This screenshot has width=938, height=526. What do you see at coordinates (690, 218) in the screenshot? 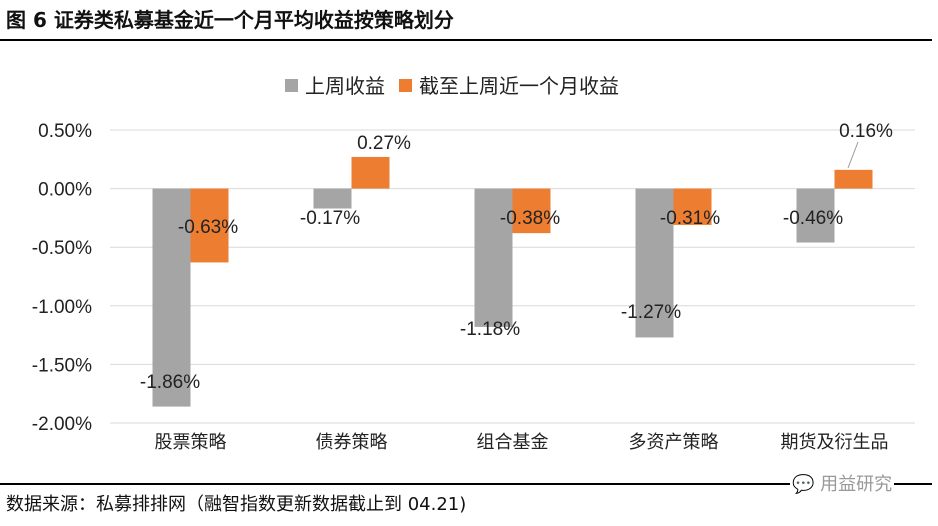
I see `data-label: -0.31%` at bounding box center [690, 218].